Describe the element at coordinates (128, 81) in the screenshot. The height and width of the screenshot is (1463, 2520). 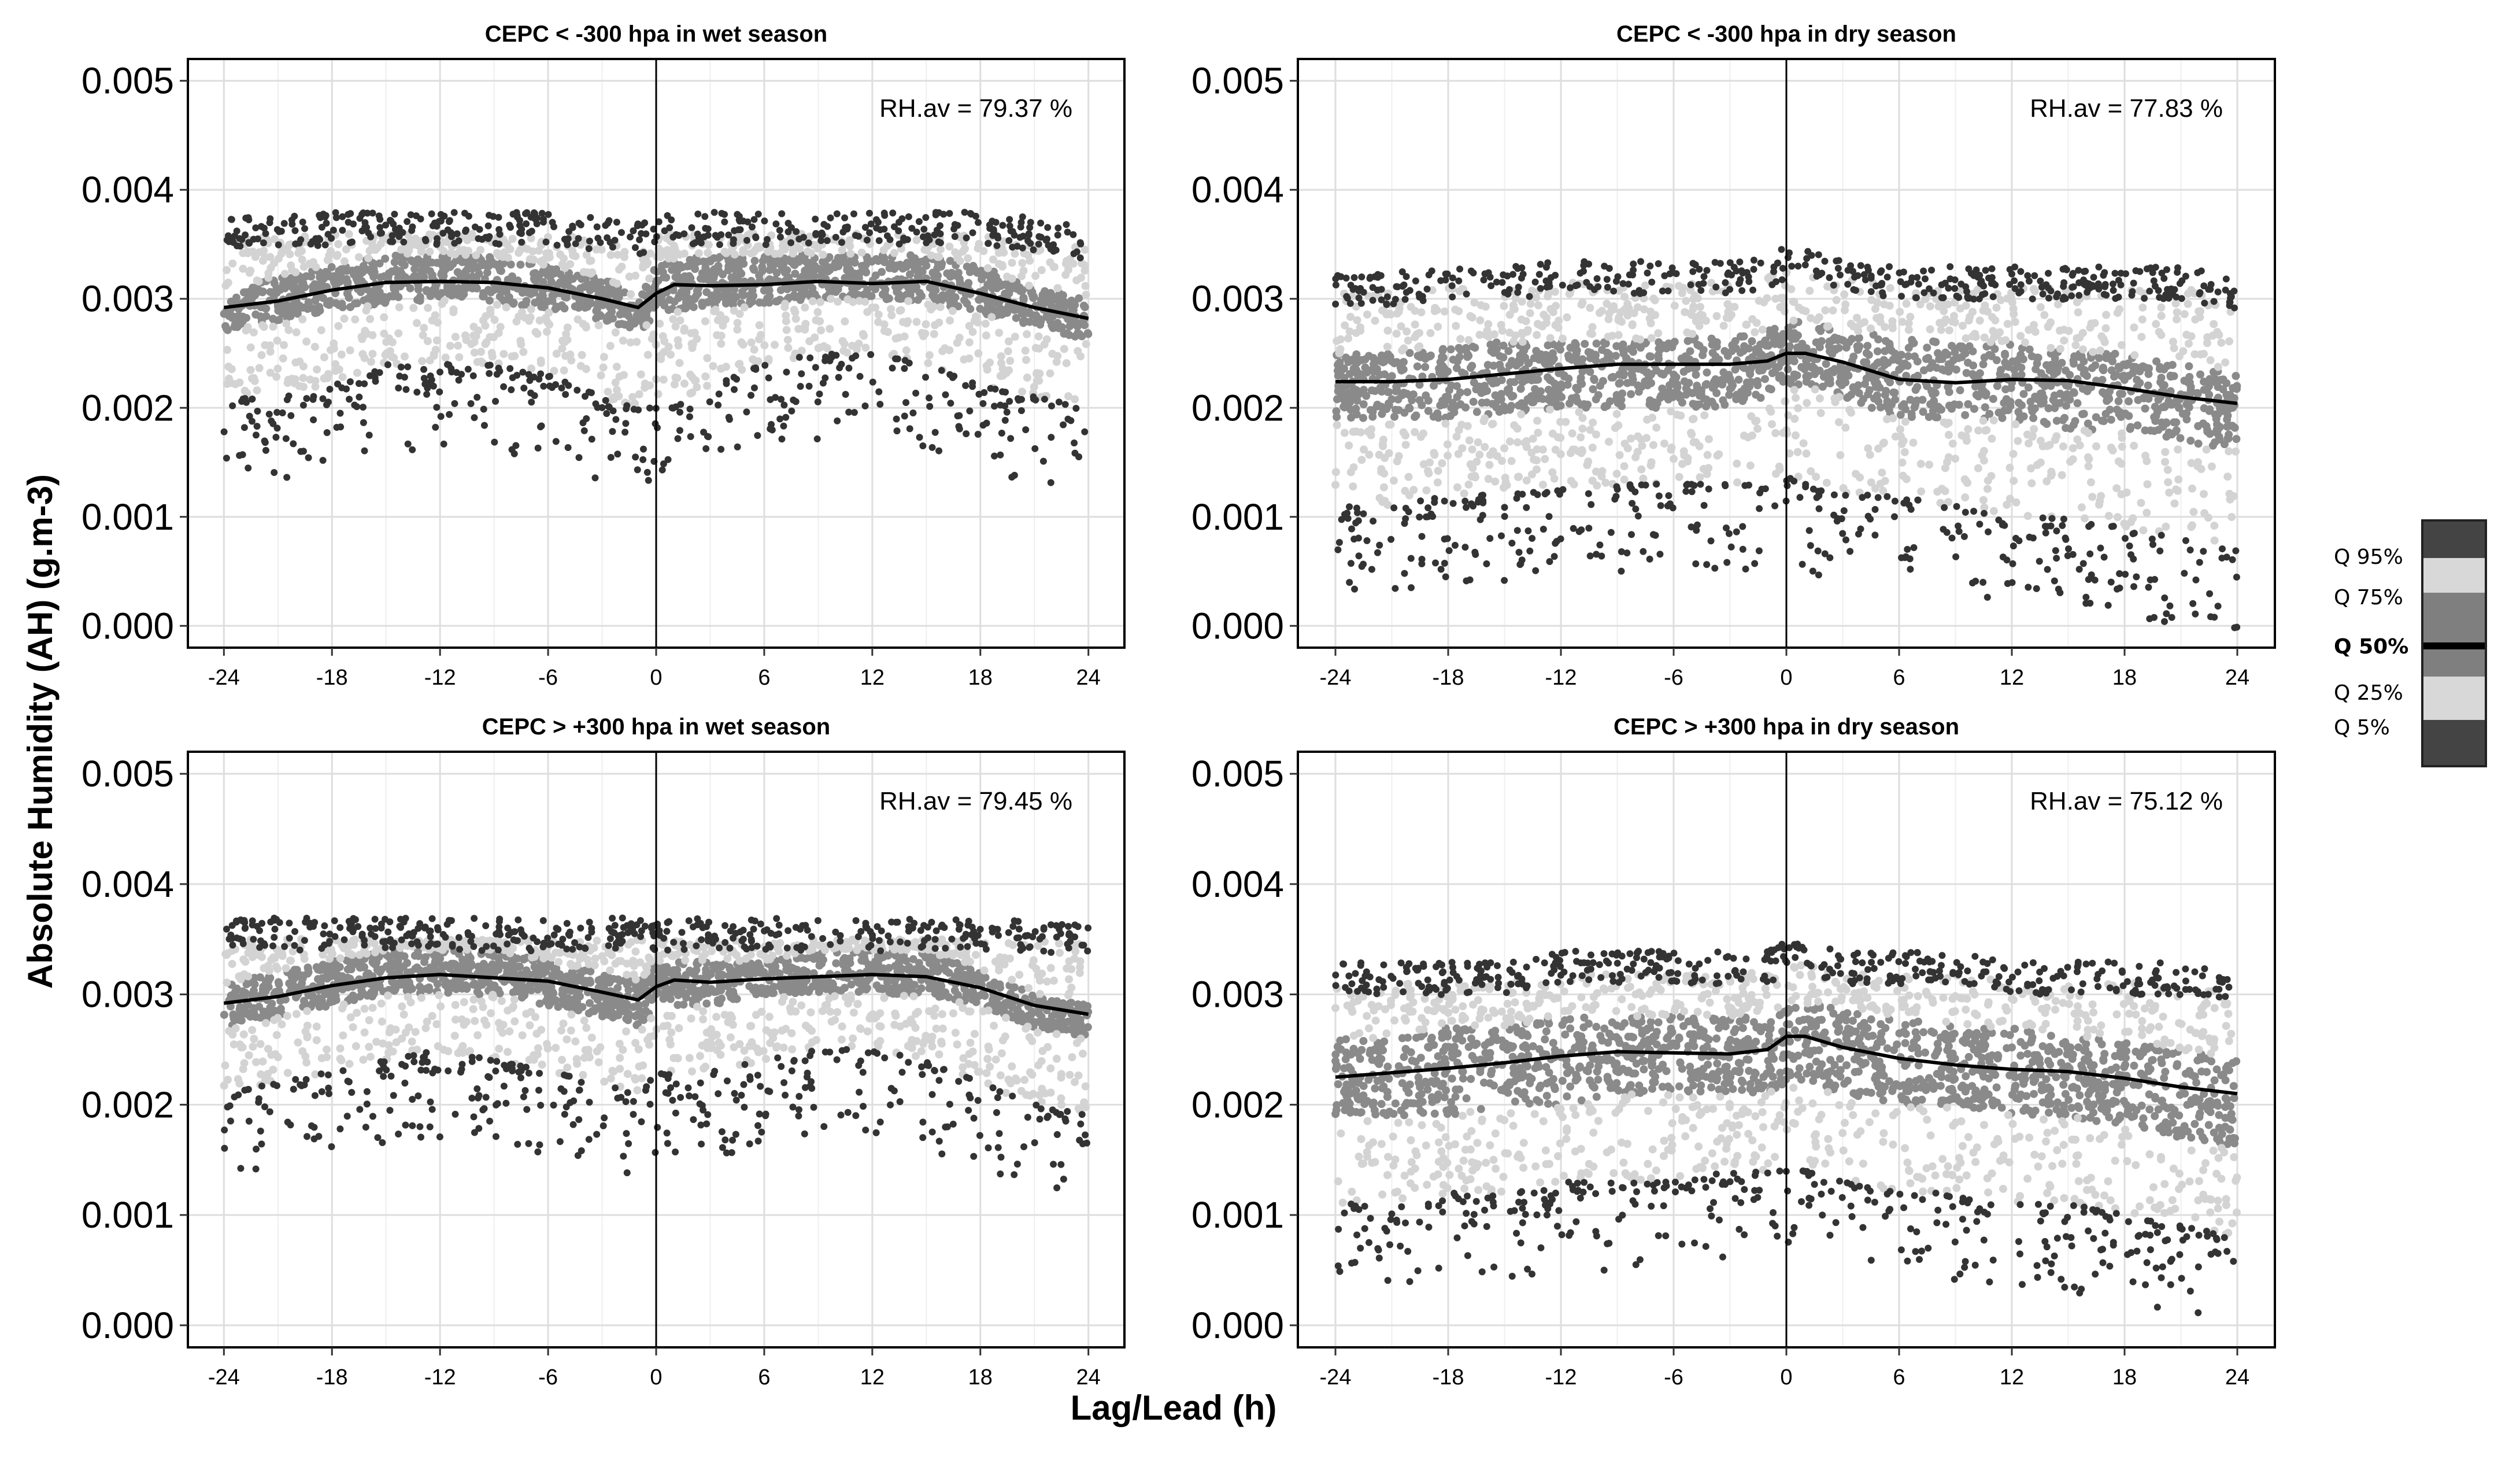
I see `y-tick-label: 0.005` at that location.